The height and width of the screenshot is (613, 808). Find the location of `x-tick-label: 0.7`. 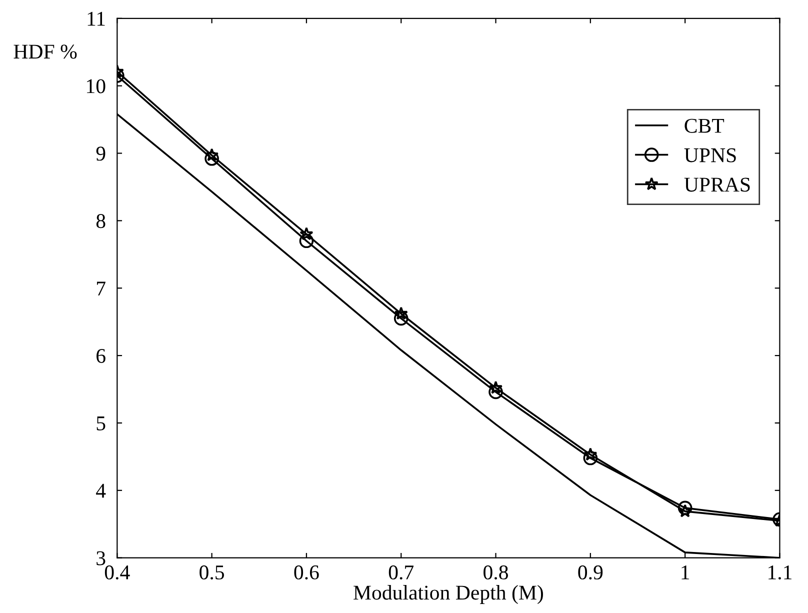

x-tick-label: 0.7 is located at coordinates (401, 572).